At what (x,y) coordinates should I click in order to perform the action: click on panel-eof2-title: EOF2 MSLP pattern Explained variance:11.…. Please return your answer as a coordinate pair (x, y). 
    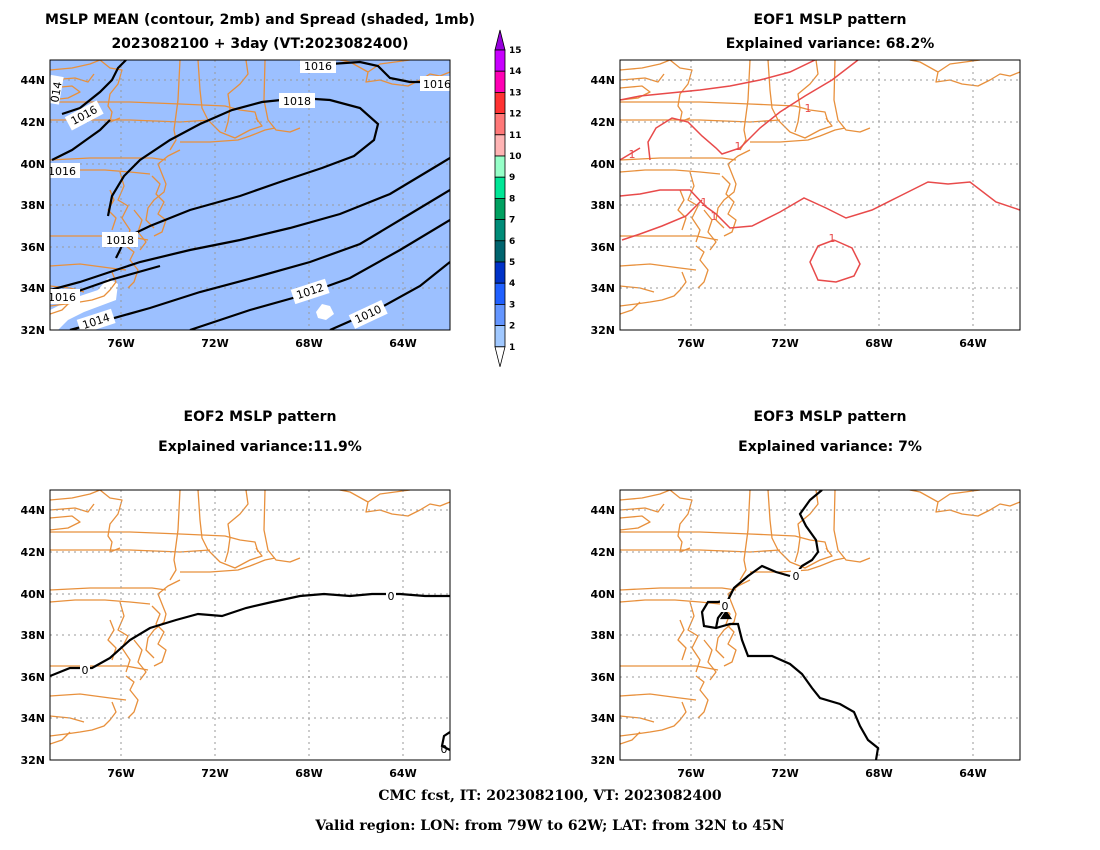
    Looking at the image, I should click on (260, 432).